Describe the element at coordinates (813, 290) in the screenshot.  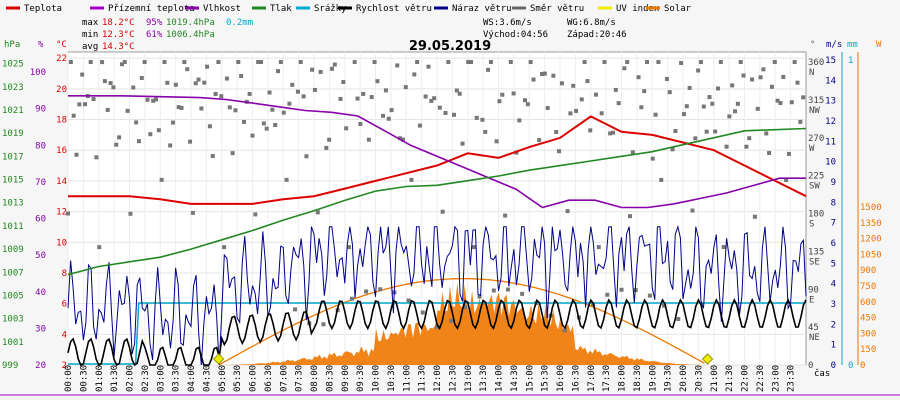
I see `dir-tick: 90` at that location.